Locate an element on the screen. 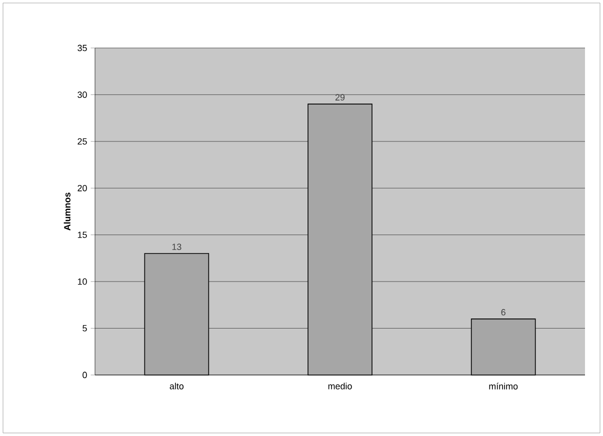 The width and height of the screenshot is (603, 436). data-label: 13 is located at coordinates (177, 247).